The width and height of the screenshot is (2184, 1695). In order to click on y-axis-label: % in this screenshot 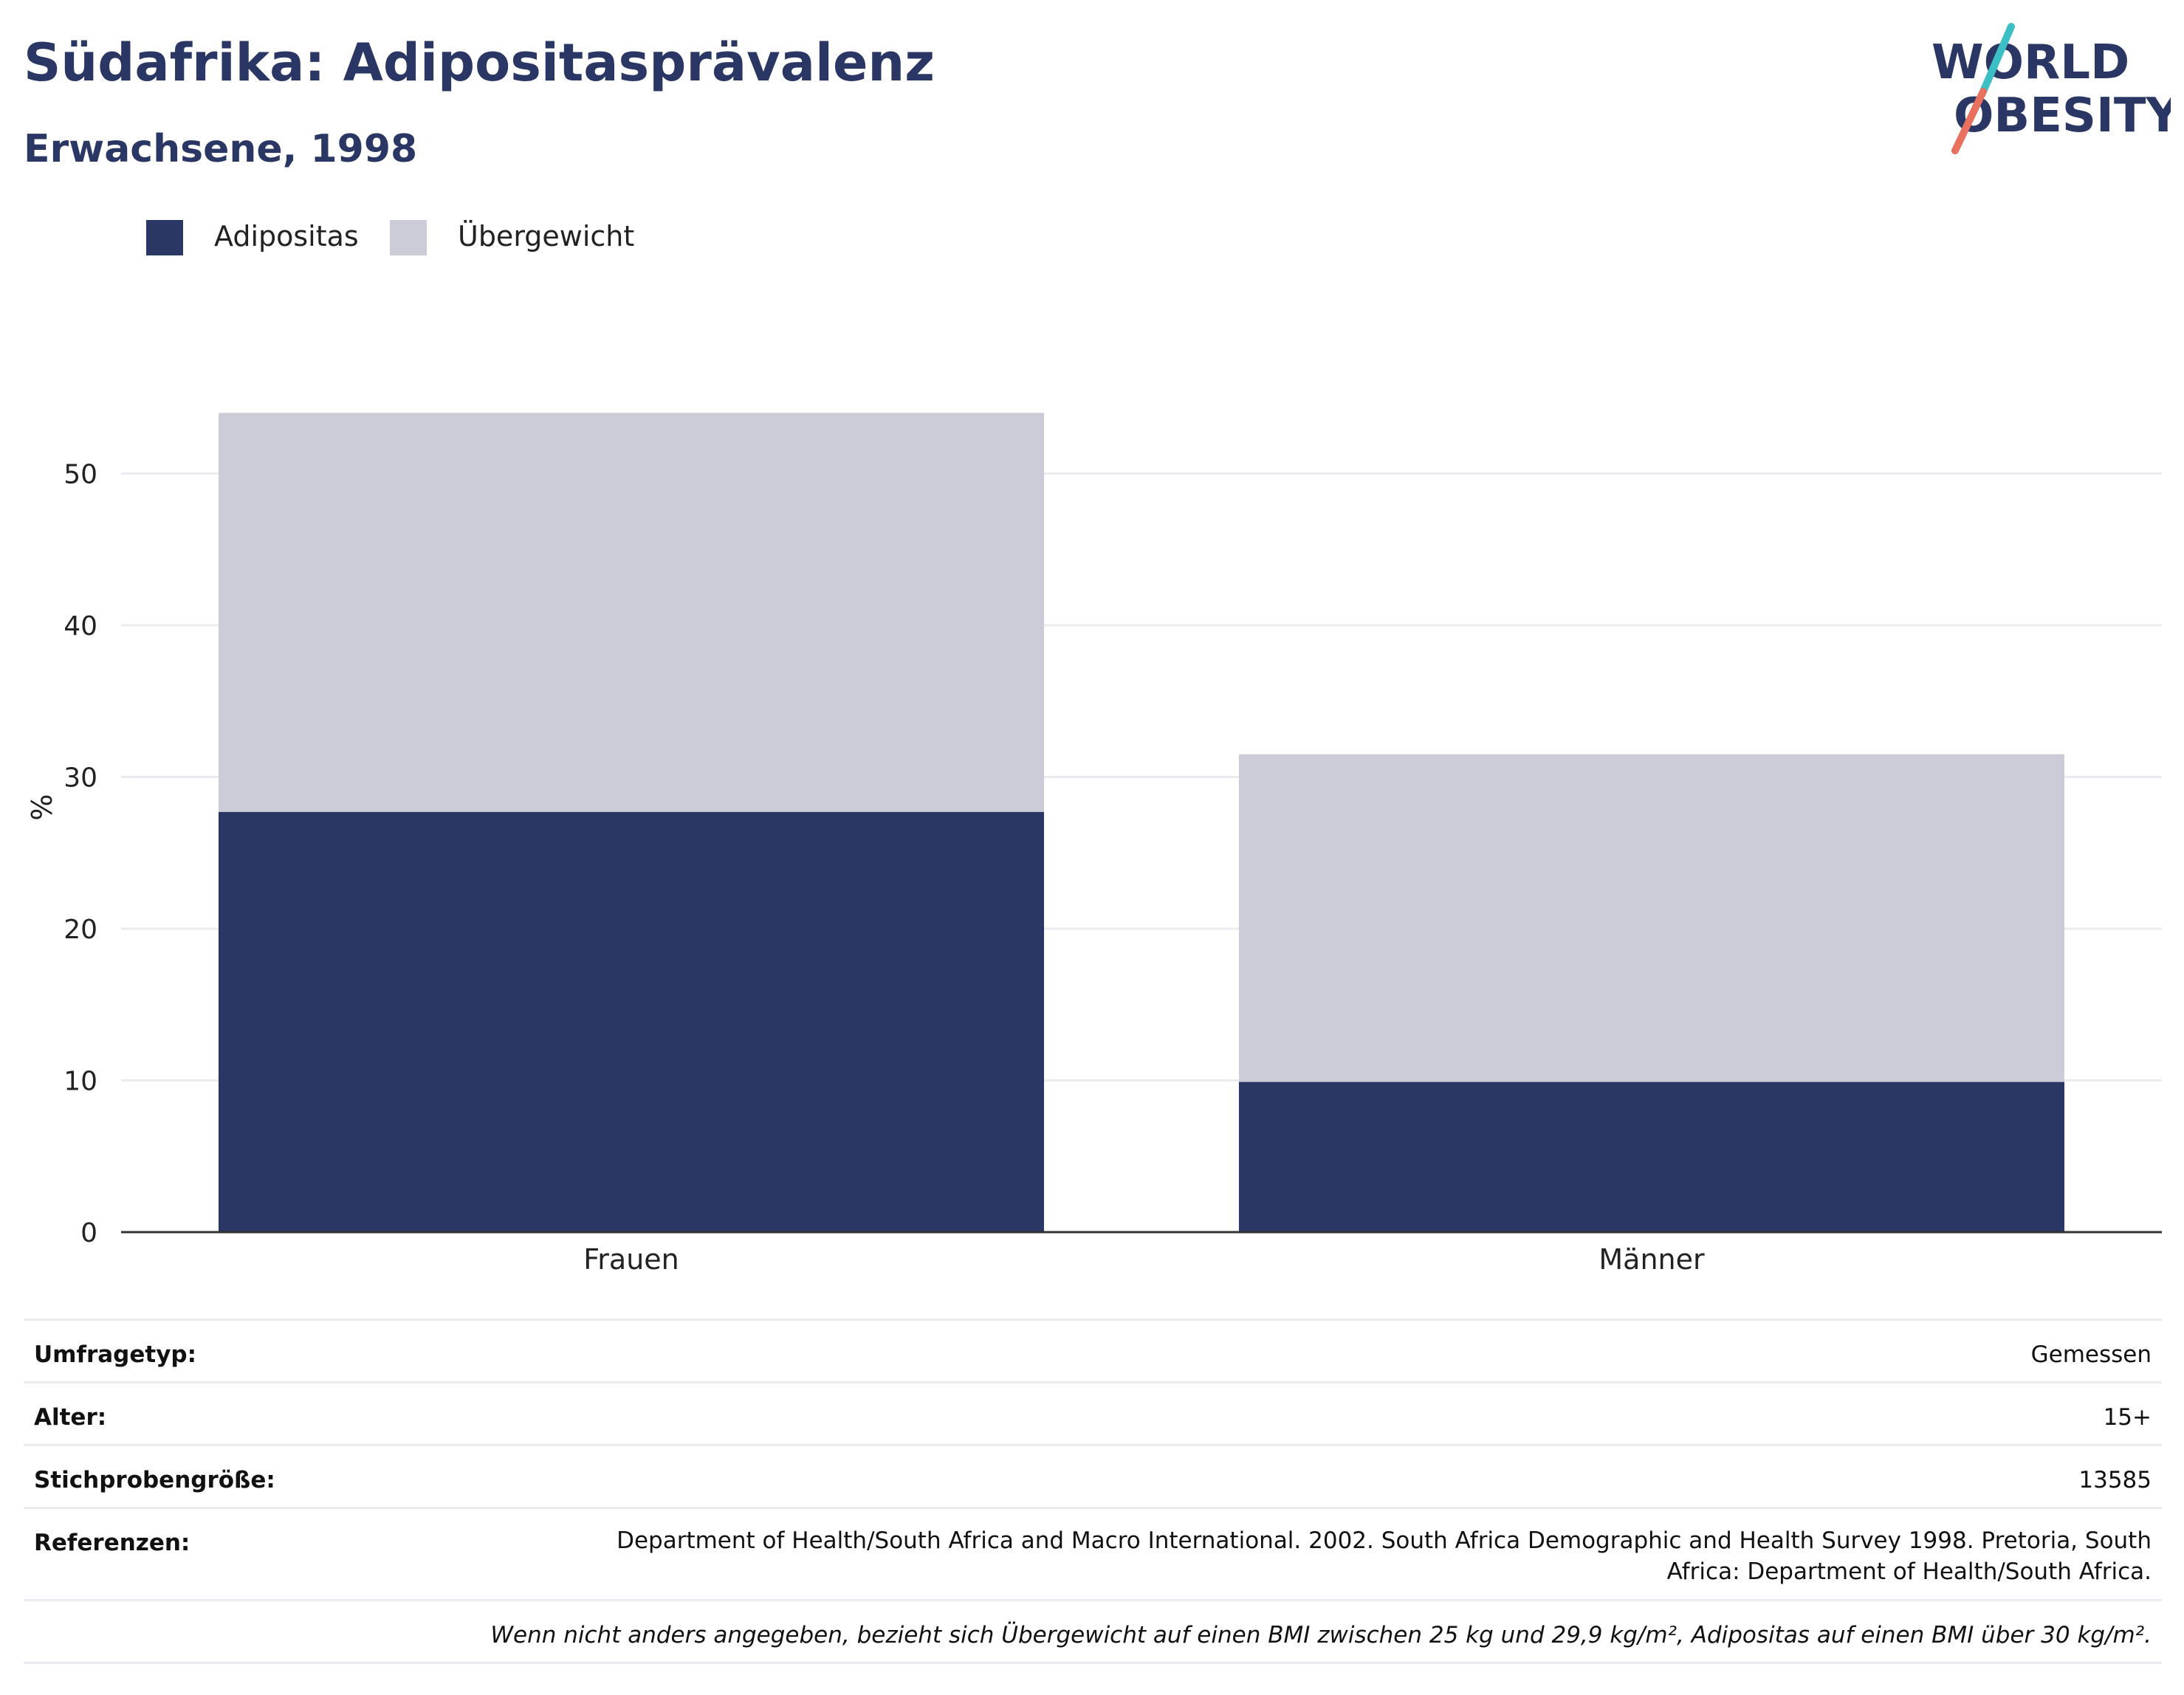, I will do `click(42, 807)`.